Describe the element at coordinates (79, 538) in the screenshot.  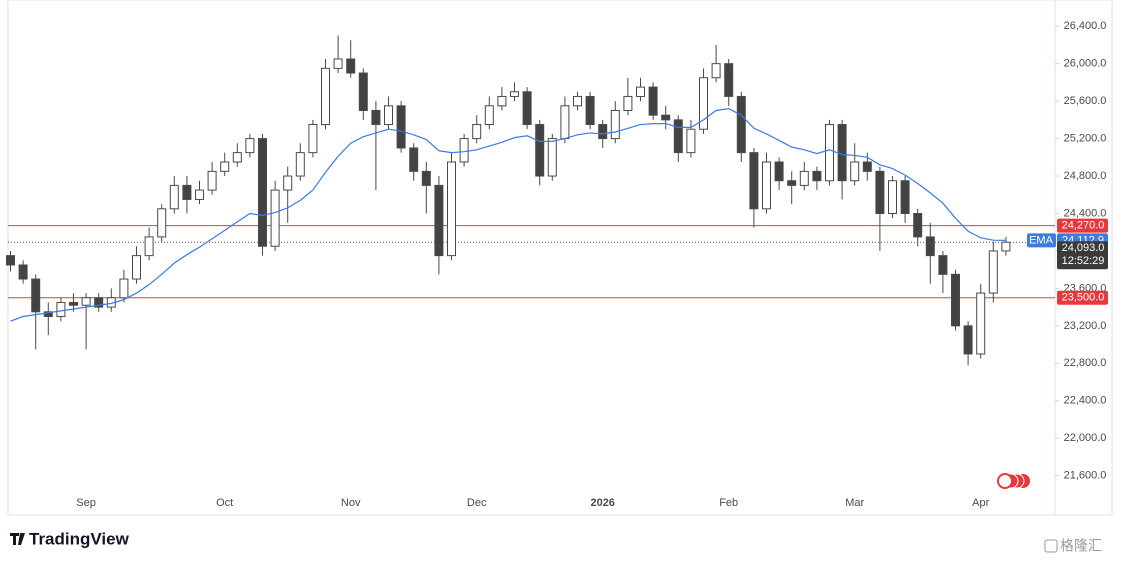
I see `brand: TradingView` at that location.